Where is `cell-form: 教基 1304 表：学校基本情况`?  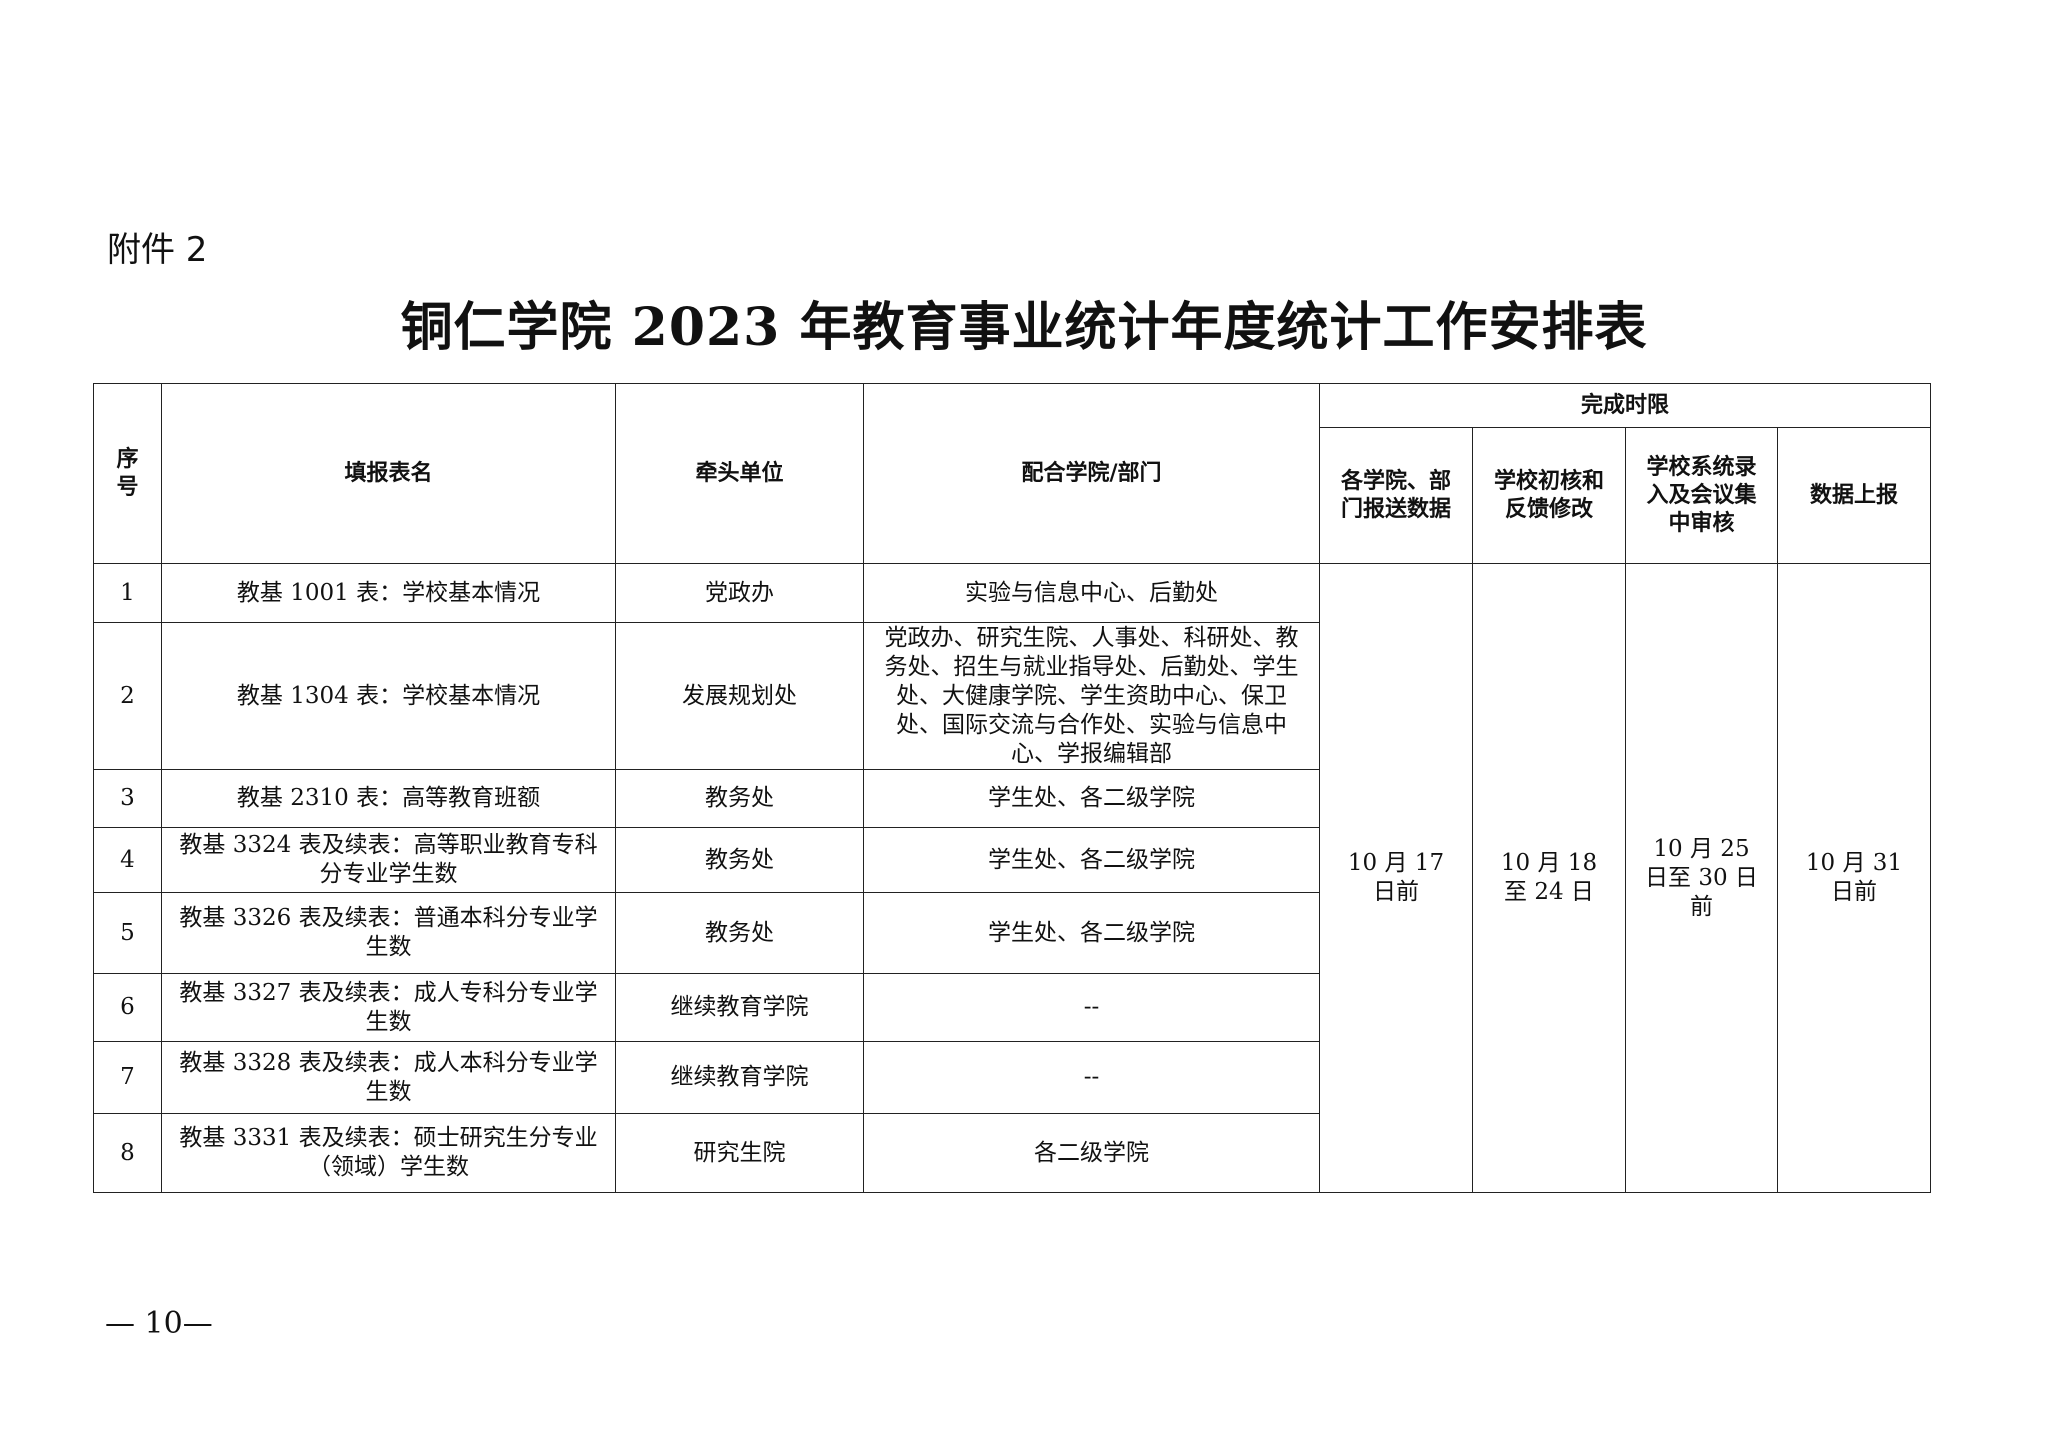 cell-form: 教基 1304 表：学校基本情况 is located at coordinates (388, 696).